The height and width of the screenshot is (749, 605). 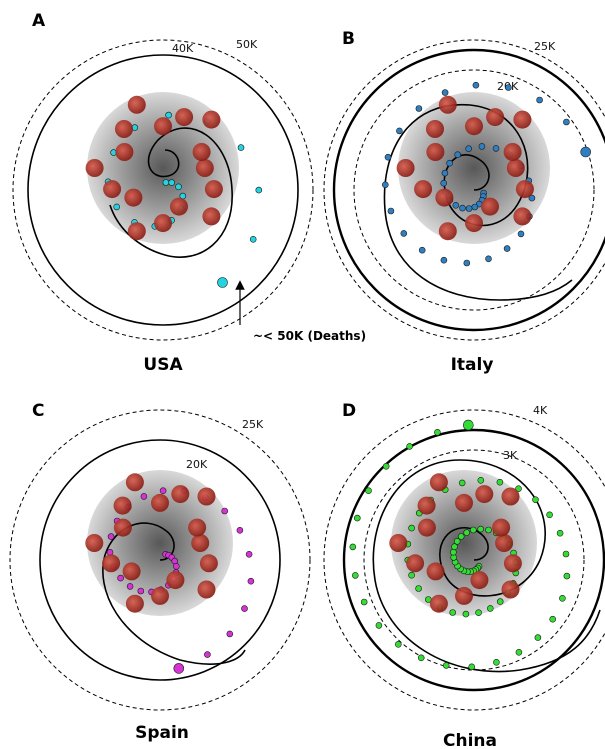 I want to click on panel-letter-c: C, so click(x=38, y=411).